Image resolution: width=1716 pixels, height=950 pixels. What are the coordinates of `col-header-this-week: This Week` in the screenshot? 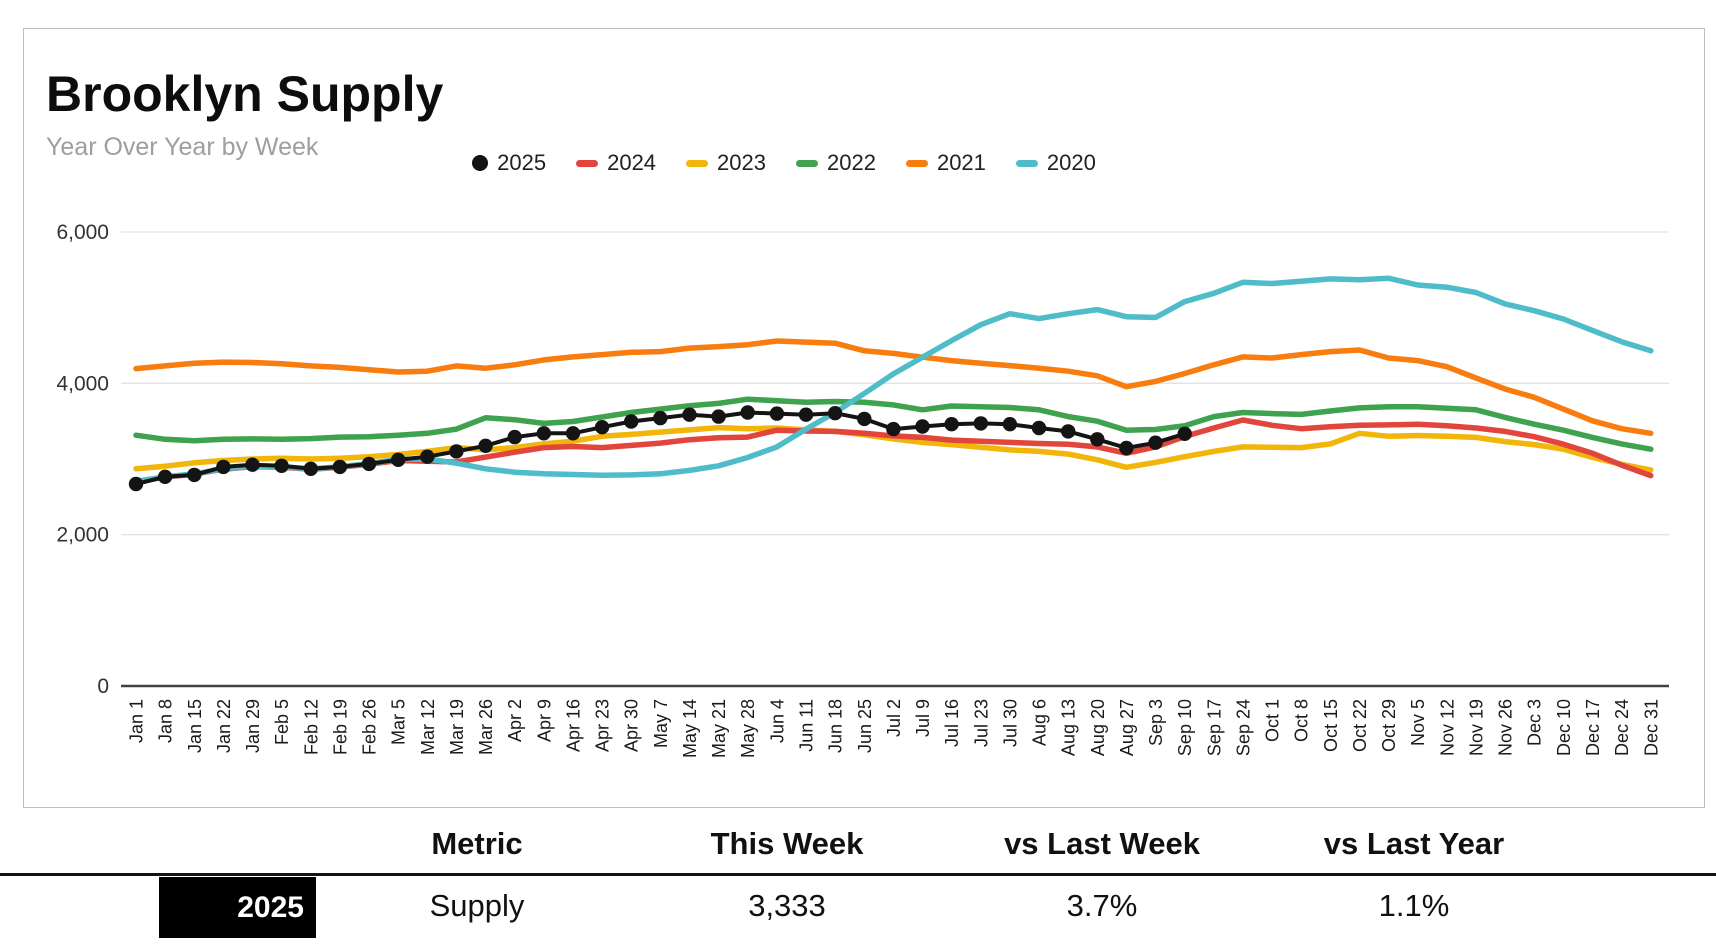 It's located at (787, 843).